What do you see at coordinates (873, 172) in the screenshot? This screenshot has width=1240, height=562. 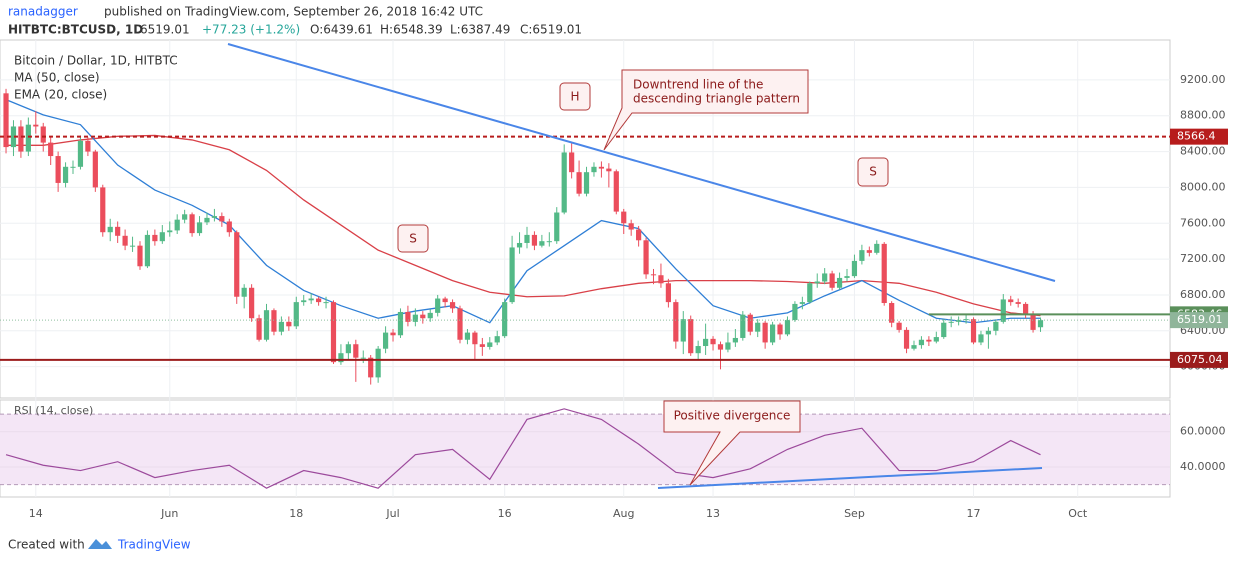 I see `annotation: S` at bounding box center [873, 172].